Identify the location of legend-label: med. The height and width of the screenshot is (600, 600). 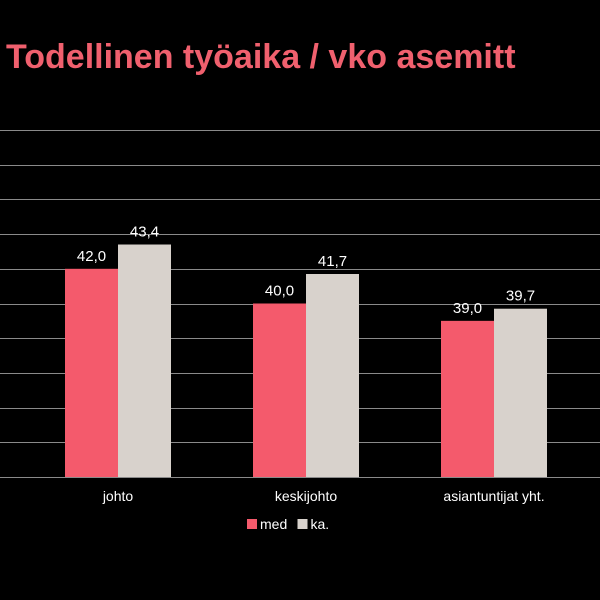
(273, 524).